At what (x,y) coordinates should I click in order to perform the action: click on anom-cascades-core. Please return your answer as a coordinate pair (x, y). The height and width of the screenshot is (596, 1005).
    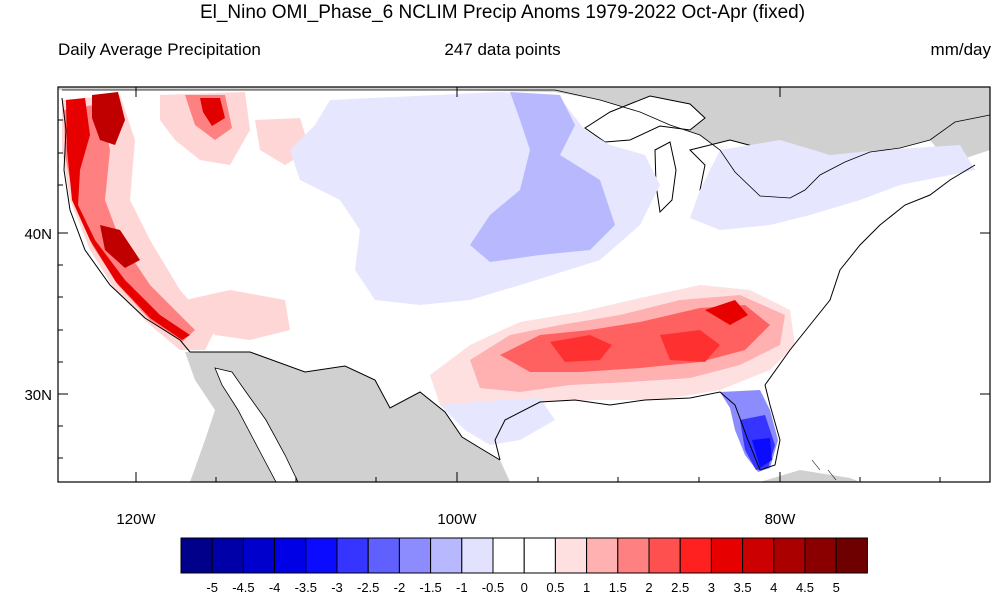
    Looking at the image, I should click on (108, 118).